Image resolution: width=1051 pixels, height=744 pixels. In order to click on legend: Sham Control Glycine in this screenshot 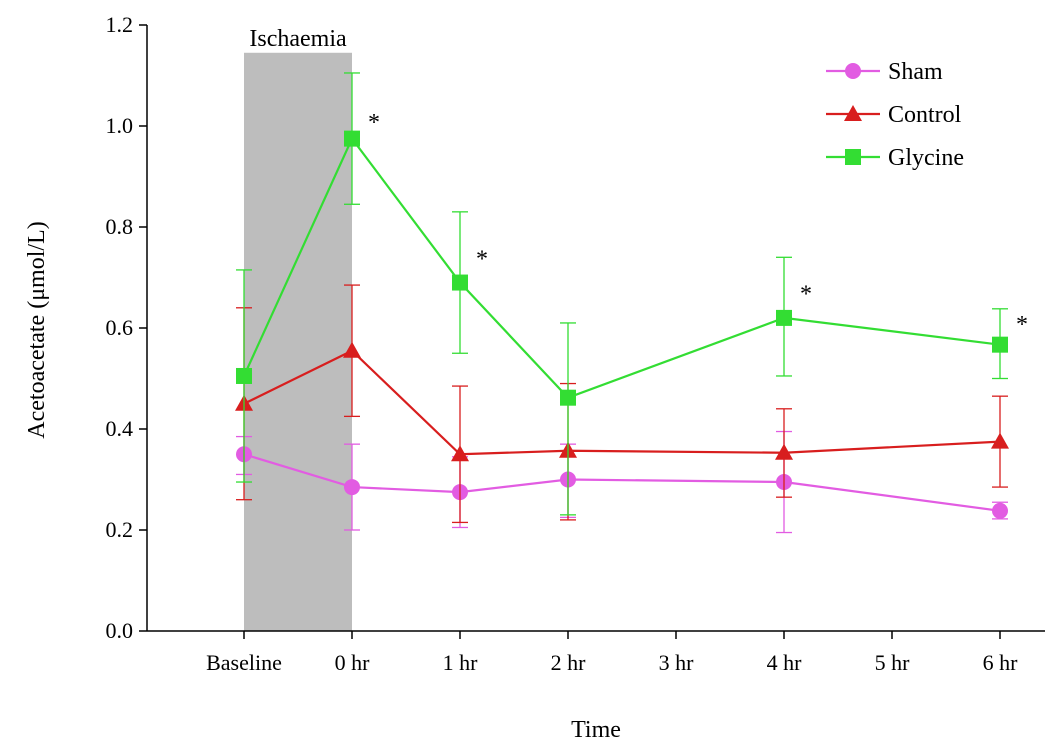, I will do `click(895, 115)`.